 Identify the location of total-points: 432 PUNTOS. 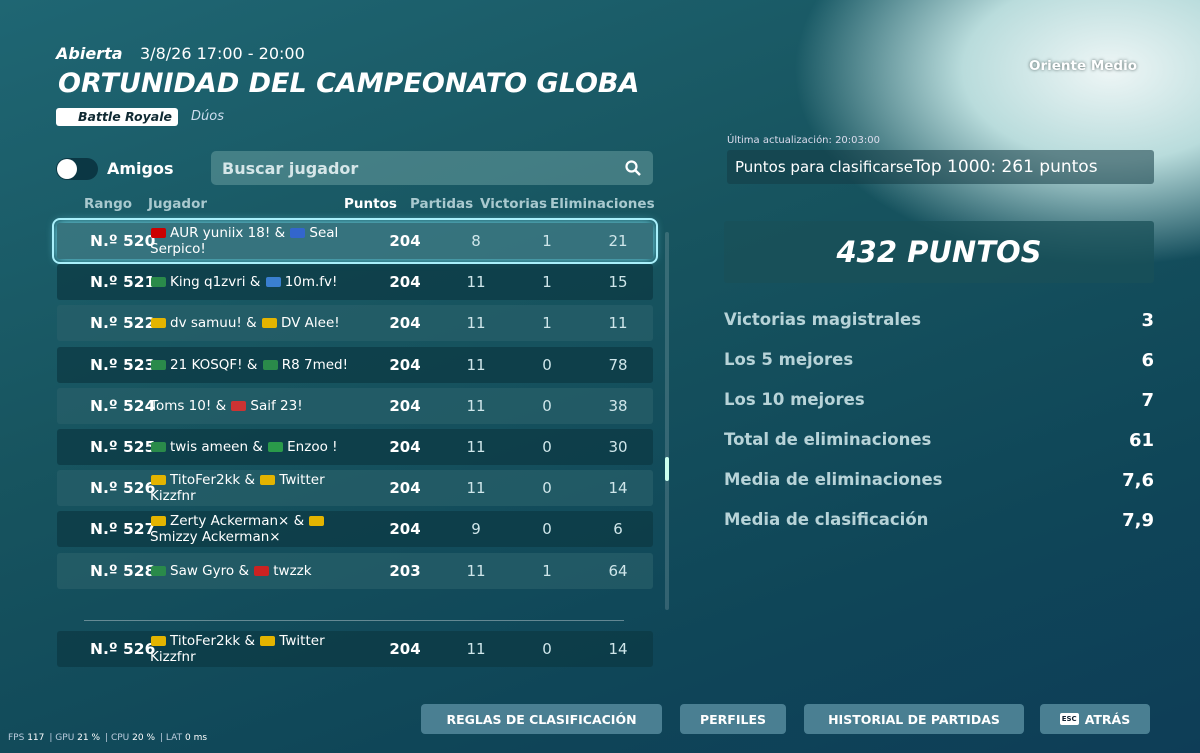
(939, 252).